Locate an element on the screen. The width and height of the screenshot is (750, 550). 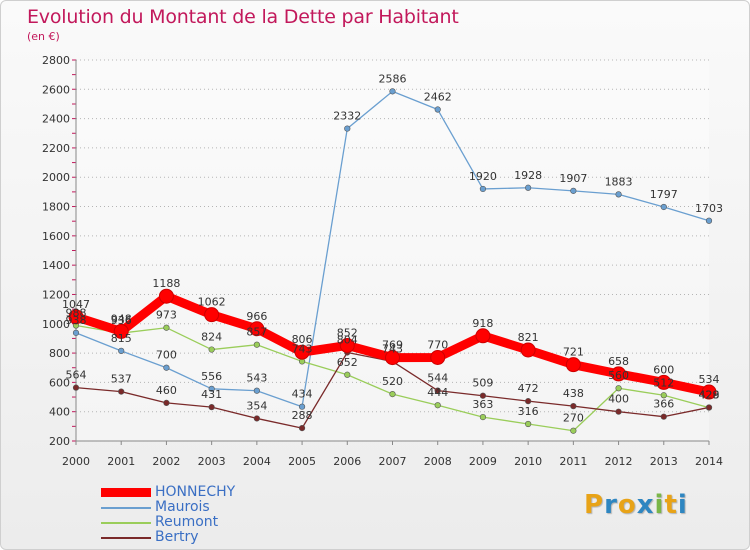
x-tick-label: 2005 is located at coordinates (302, 461).